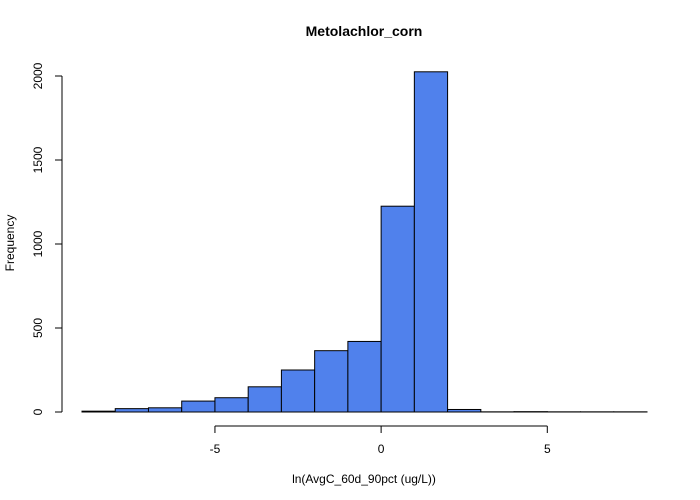 This screenshot has width=700, height=500. What do you see at coordinates (38, 159) in the screenshot?
I see `y-tick-label: 1500` at bounding box center [38, 159].